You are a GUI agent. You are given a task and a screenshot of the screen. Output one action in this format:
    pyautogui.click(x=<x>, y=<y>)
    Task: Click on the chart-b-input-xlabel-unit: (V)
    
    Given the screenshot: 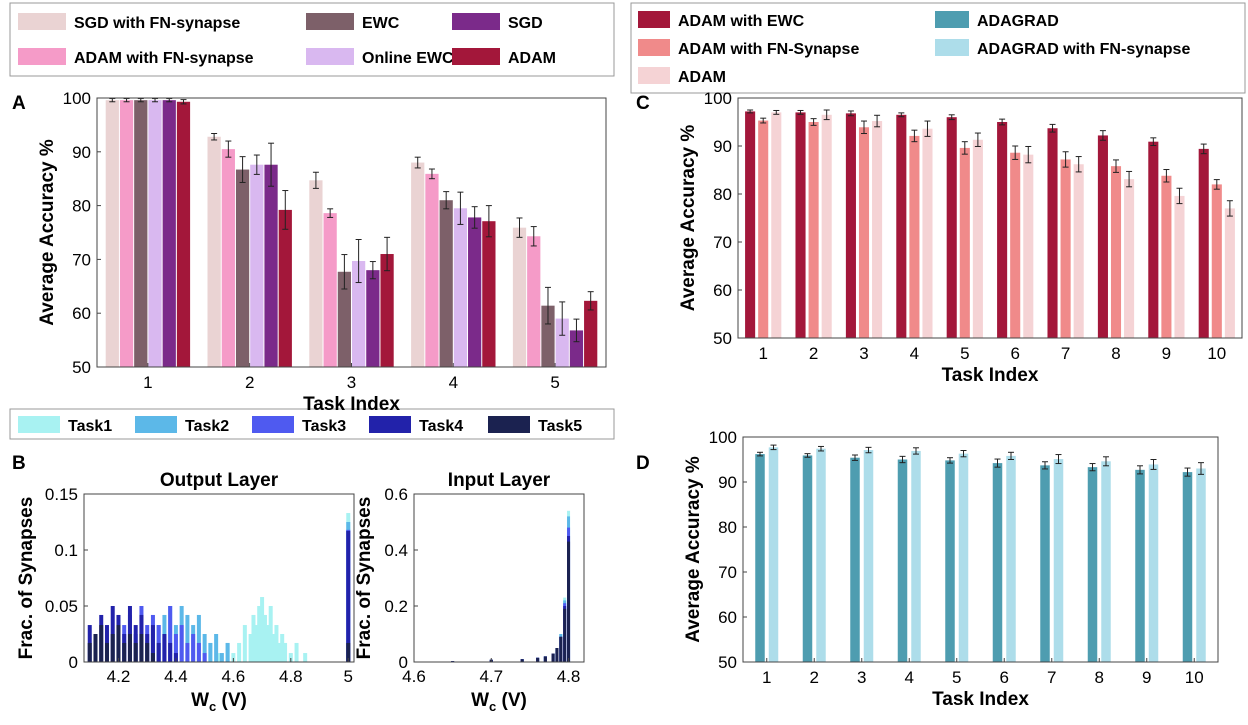 What is the action you would take?
    pyautogui.click(x=511, y=700)
    